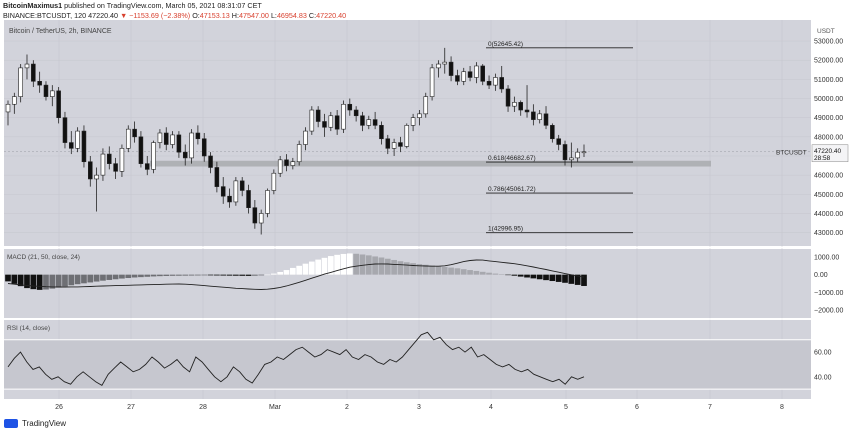 The width and height of the screenshot is (850, 434). What do you see at coordinates (11, 423) in the screenshot?
I see `tradingview-logo-icon` at bounding box center [11, 423].